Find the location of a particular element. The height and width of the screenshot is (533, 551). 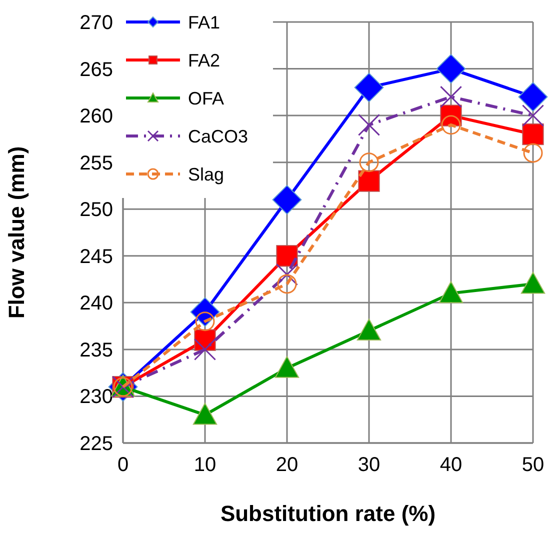

y-tick-label: 230 is located at coordinates (96, 397).